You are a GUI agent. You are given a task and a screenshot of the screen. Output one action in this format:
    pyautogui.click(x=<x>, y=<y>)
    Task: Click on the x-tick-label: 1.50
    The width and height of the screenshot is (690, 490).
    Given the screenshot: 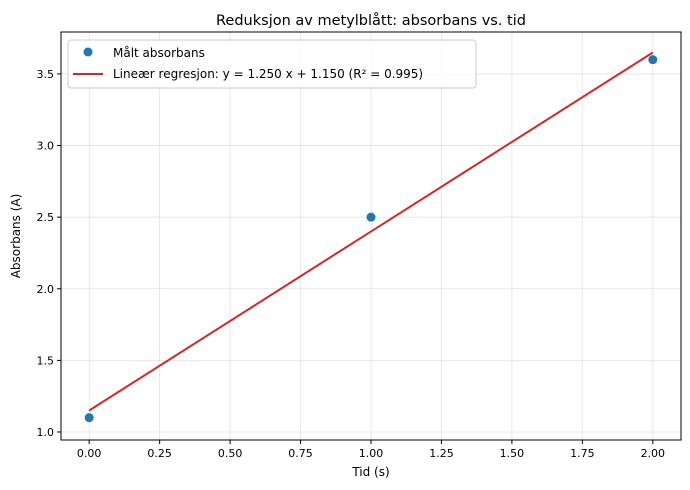 What is the action you would take?
    pyautogui.click(x=512, y=453)
    